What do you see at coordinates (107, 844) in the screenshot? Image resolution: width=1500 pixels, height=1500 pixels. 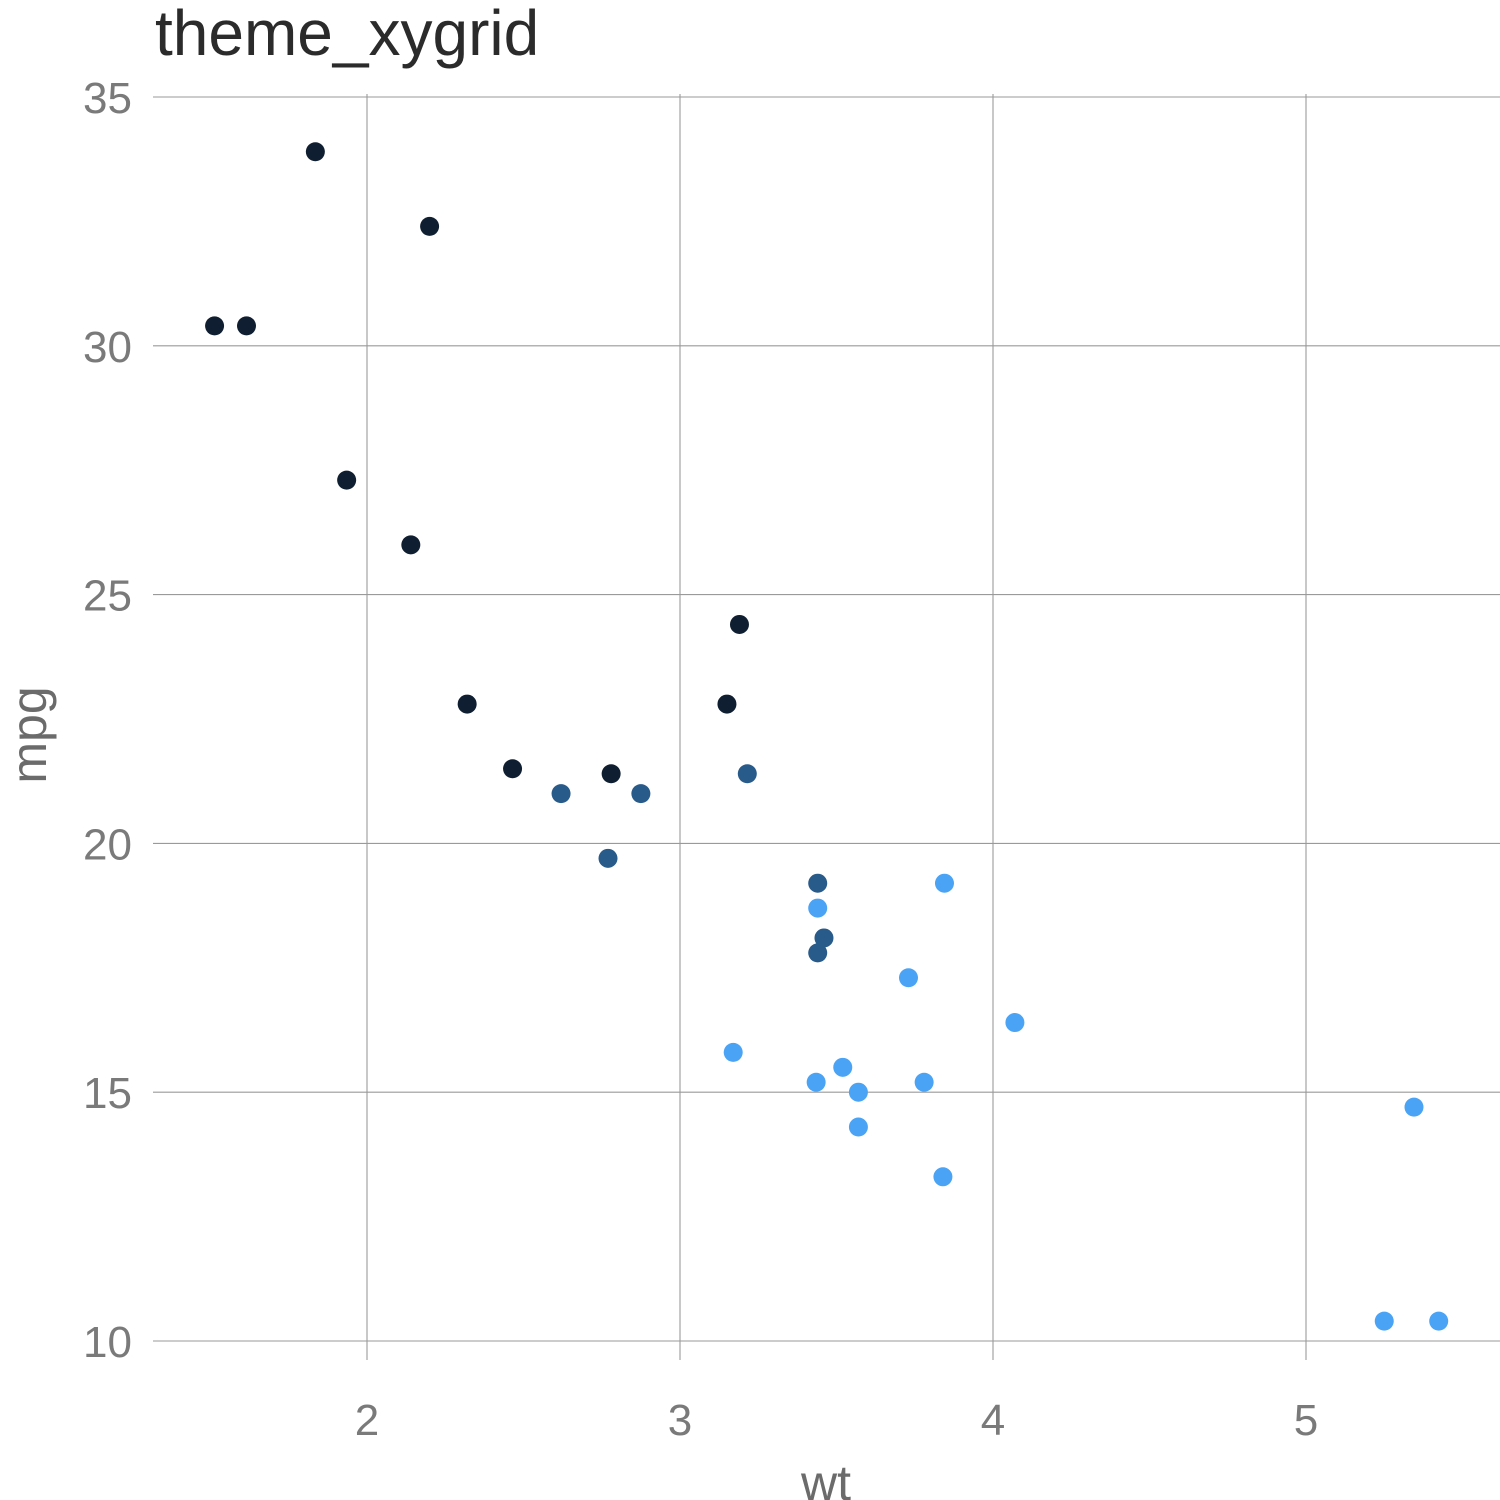 I see `y-tick-label: 20` at bounding box center [107, 844].